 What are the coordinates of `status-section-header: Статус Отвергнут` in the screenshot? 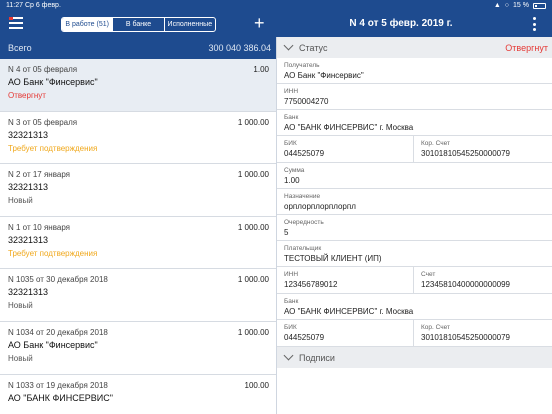 It's located at (414, 47).